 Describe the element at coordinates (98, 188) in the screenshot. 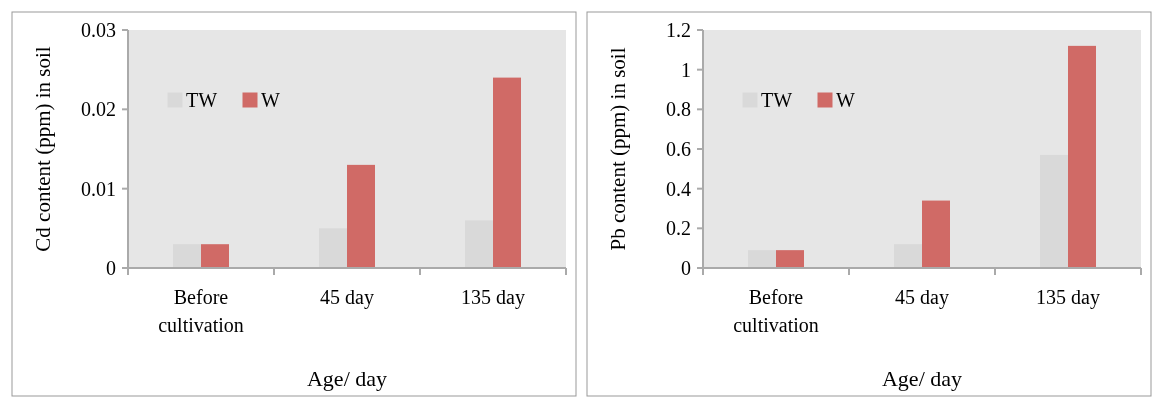

I see `y-tick-label: 0.01` at that location.